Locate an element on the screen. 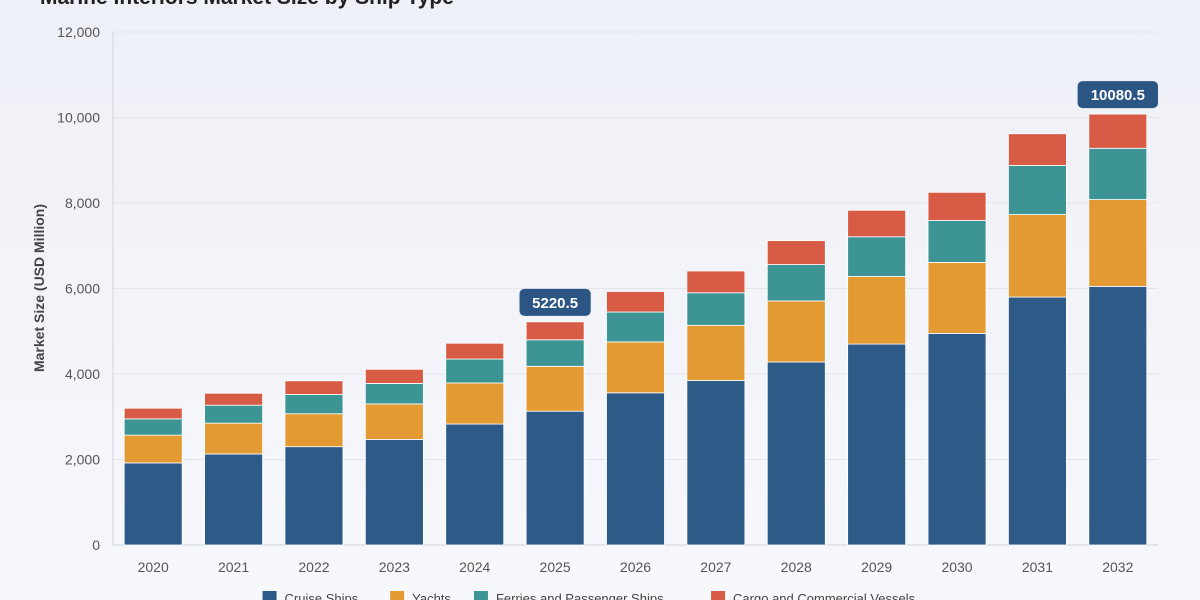  legend-item: Ferries and Passenger Ships is located at coordinates (568, 595).